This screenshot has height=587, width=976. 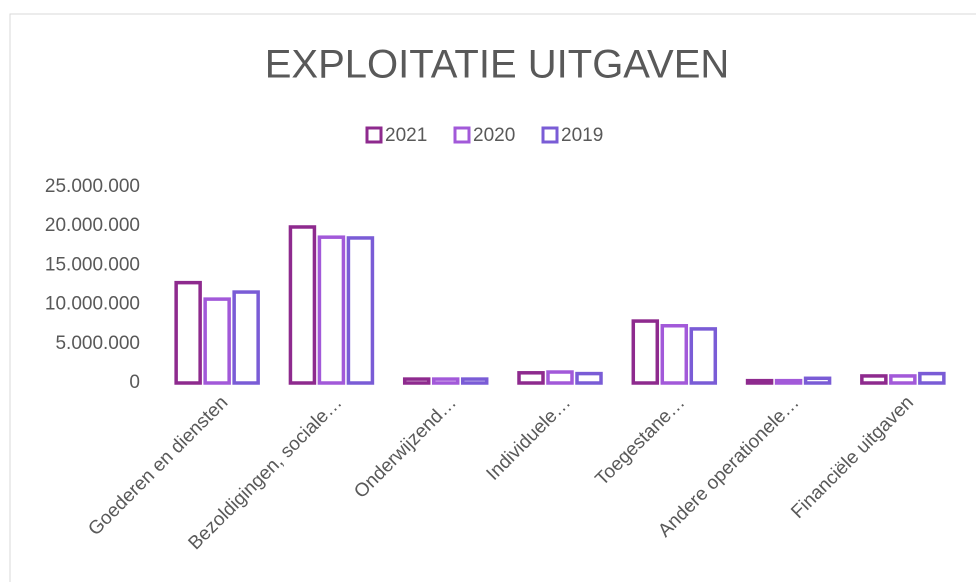 I want to click on y-tick-label: 15.000.000, so click(x=92, y=264).